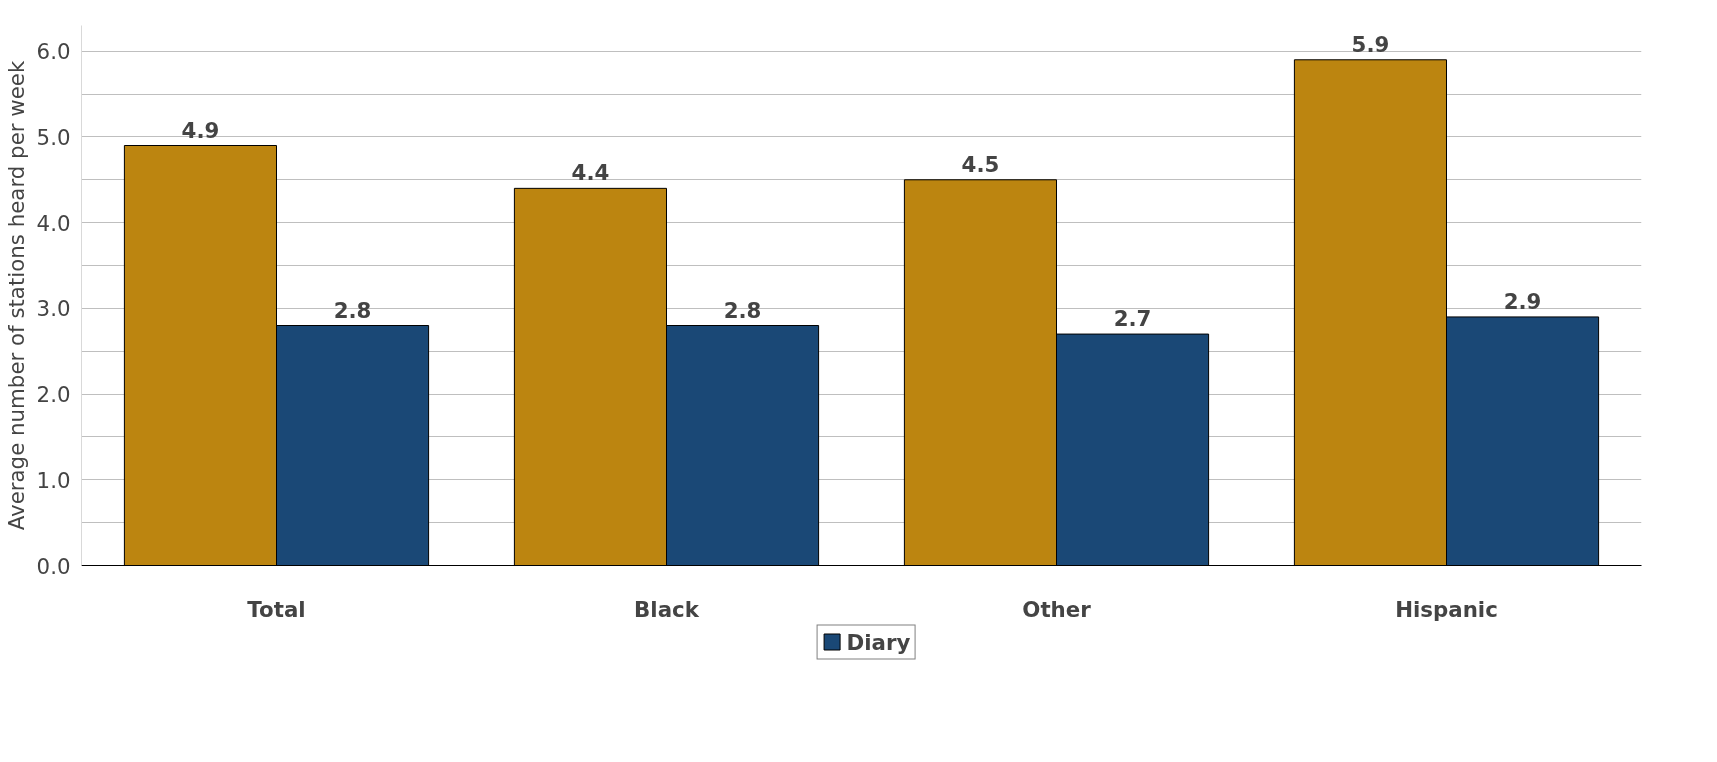 This screenshot has height=762, width=1717. What do you see at coordinates (1370, 44) in the screenshot?
I see `data-label: 5.9` at bounding box center [1370, 44].